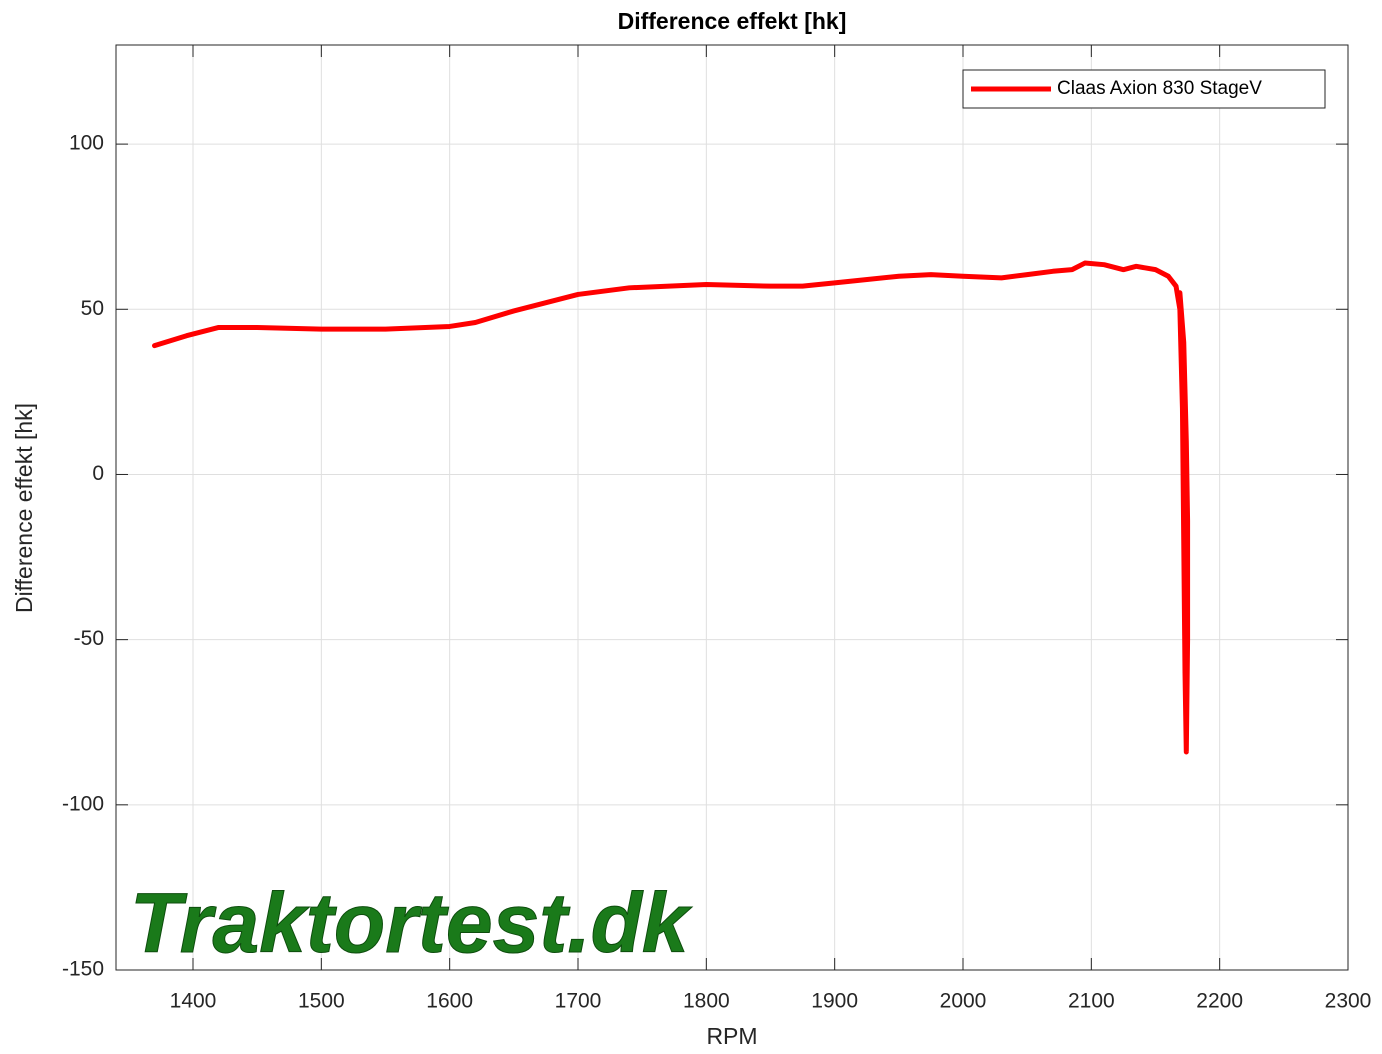  Describe the element at coordinates (92, 308) in the screenshot. I see `y-tick-label: 50` at that location.